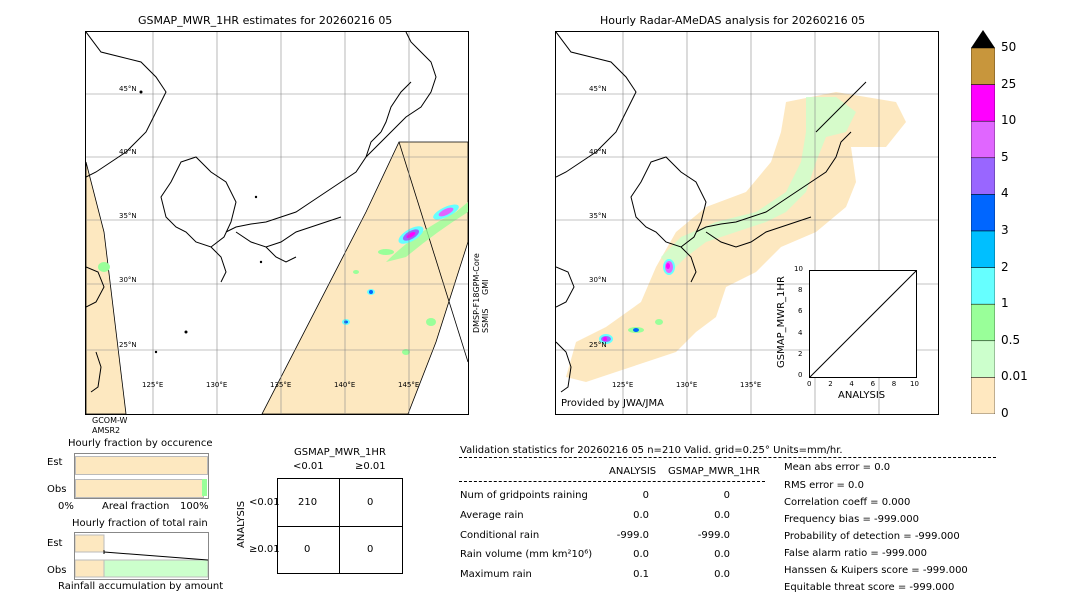 The width and height of the screenshot is (1080, 612). Describe the element at coordinates (1009, 120) in the screenshot. I see `colorbar-tick-label: 10` at that location.